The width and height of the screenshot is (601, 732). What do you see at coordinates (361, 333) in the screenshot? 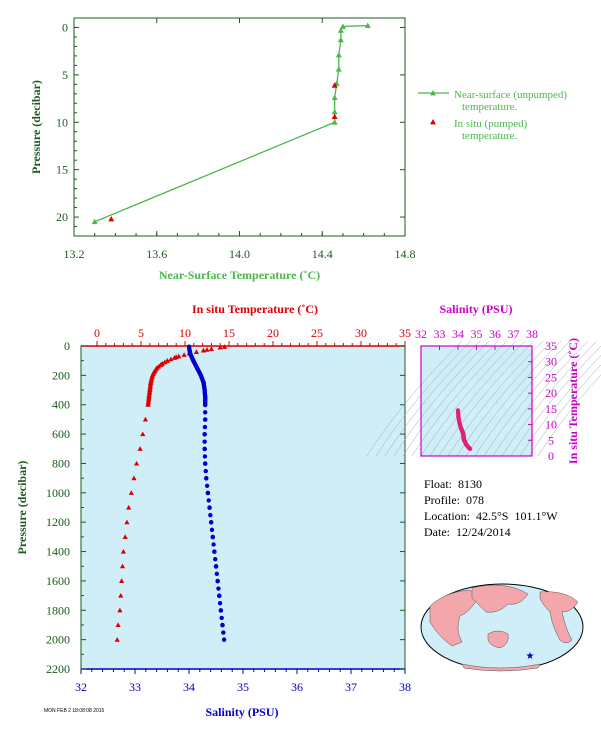
I see `temp-tick-label: 30` at bounding box center [361, 333].